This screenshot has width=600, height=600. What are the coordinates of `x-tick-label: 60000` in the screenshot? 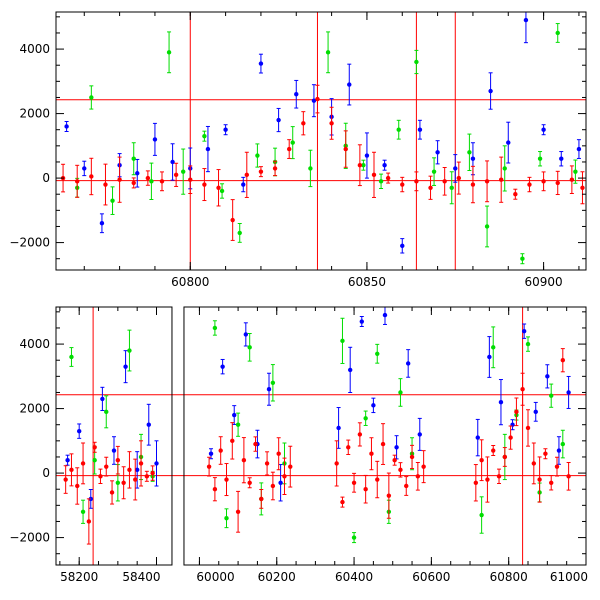 It's located at (215, 577).